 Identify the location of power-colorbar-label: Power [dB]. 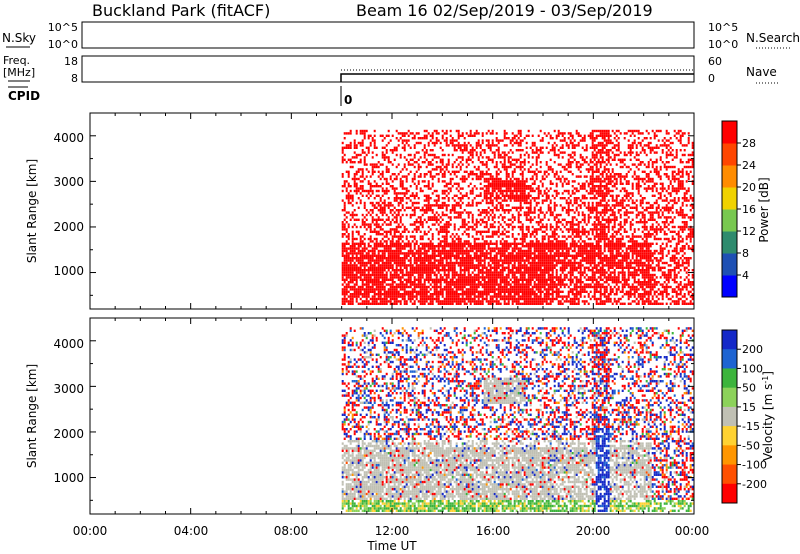
(764, 209).